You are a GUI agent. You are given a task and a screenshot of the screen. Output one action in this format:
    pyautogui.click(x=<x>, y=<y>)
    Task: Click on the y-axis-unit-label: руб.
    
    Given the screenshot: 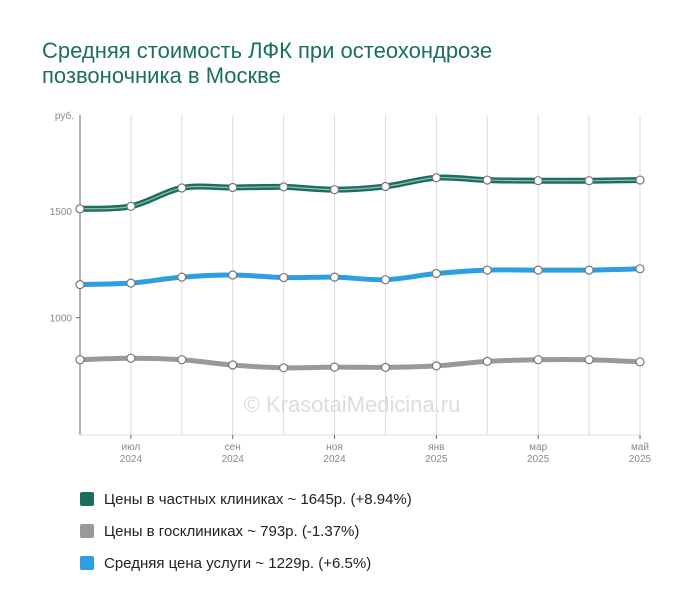 What is the action you would take?
    pyautogui.click(x=64, y=116)
    